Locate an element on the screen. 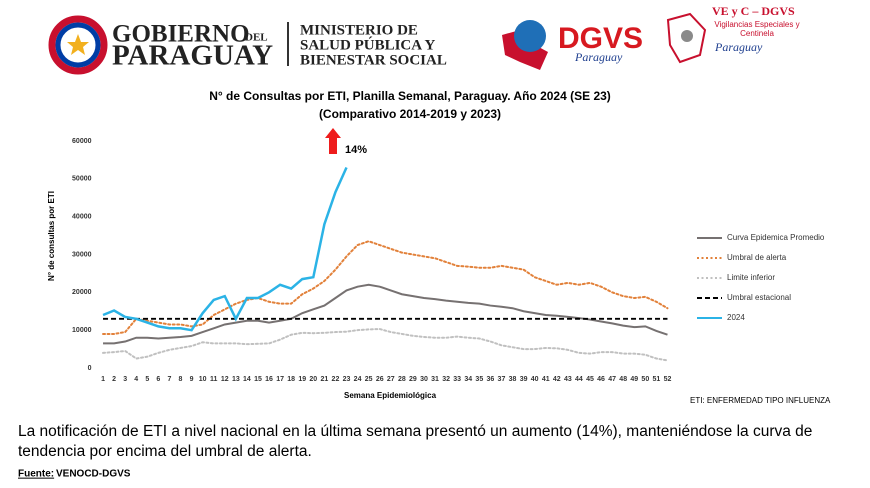  globe is located at coordinates (530, 36).